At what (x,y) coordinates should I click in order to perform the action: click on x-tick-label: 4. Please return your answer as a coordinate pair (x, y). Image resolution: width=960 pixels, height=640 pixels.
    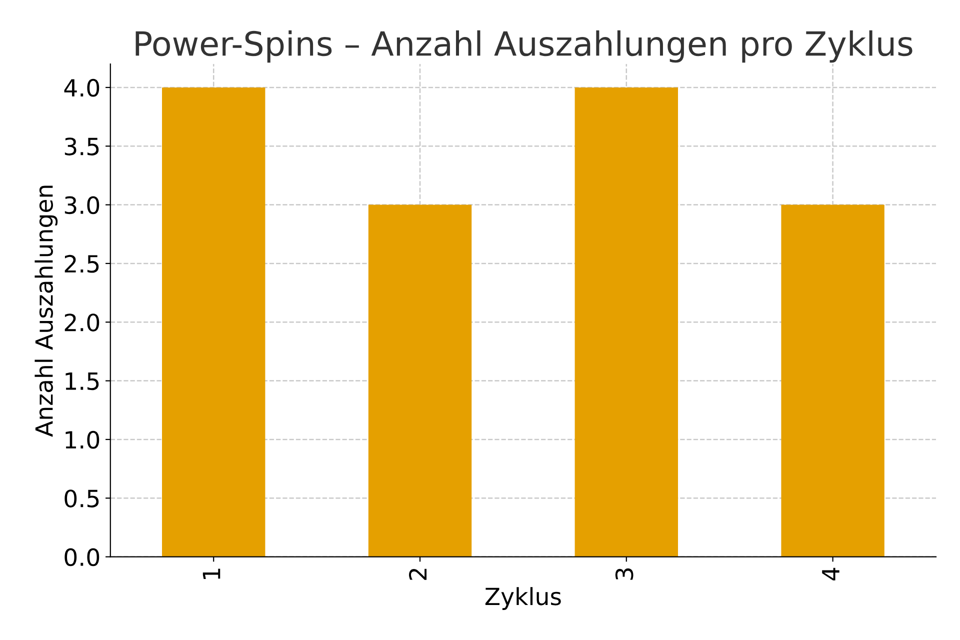
    Looking at the image, I should click on (831, 574).